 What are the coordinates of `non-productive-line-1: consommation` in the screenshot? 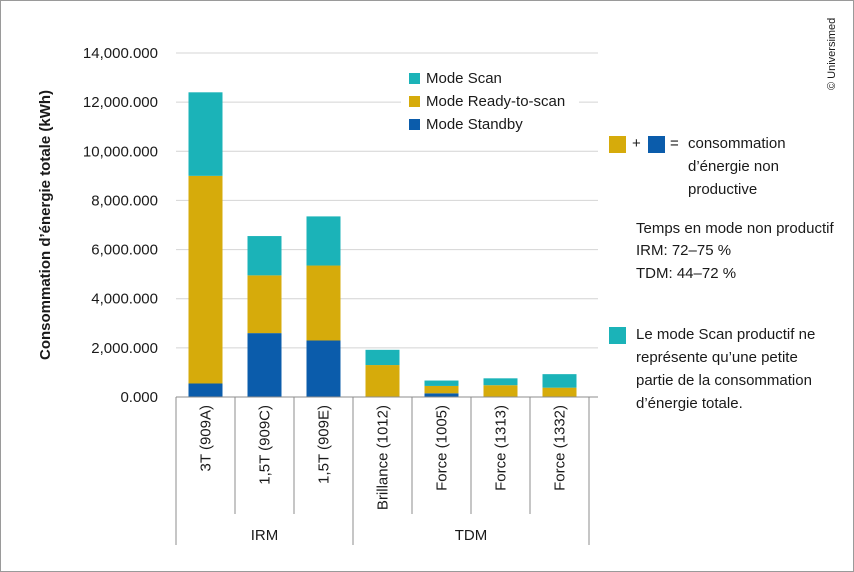 It's located at (737, 143).